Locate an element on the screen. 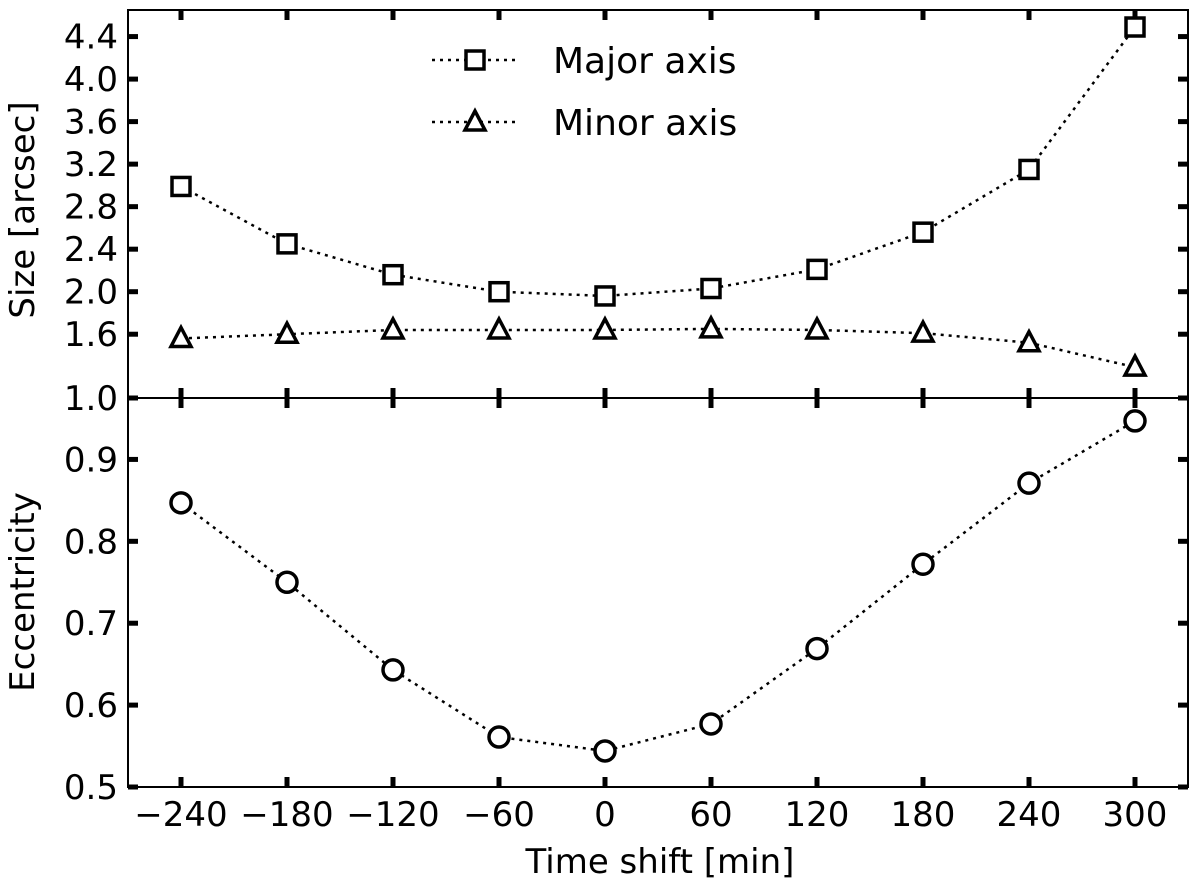 This screenshot has height=888, width=1200. legend-label: Minor axis is located at coordinates (645, 123).